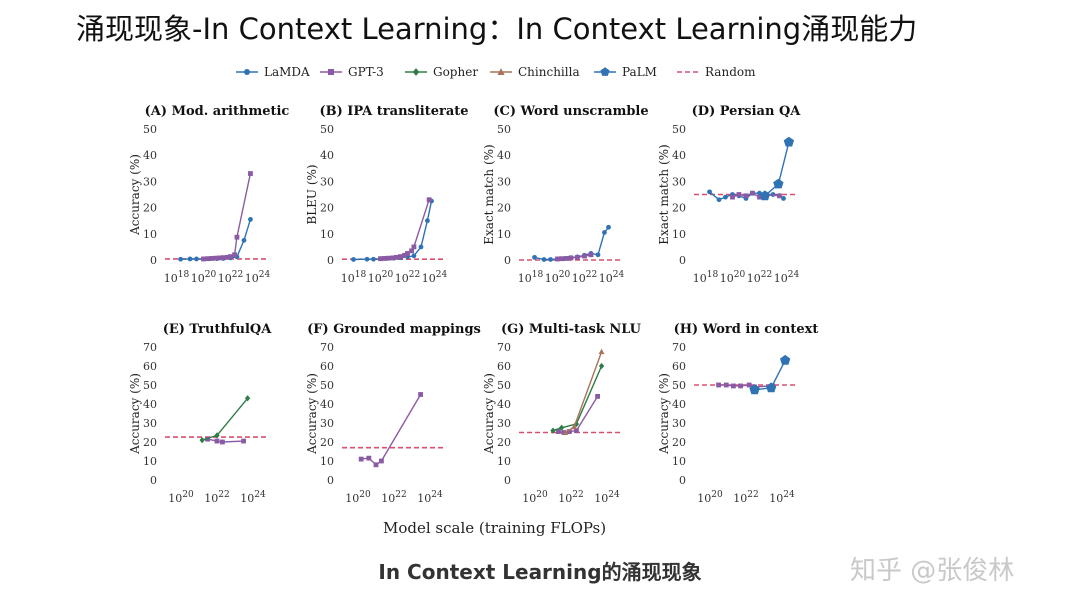  I want to click on legend-marker, so click(247, 72).